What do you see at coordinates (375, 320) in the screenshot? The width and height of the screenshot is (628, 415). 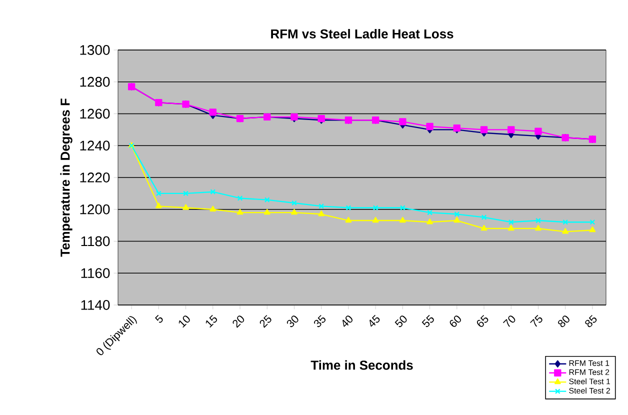 I see `x-tick-label: 45` at bounding box center [375, 320].